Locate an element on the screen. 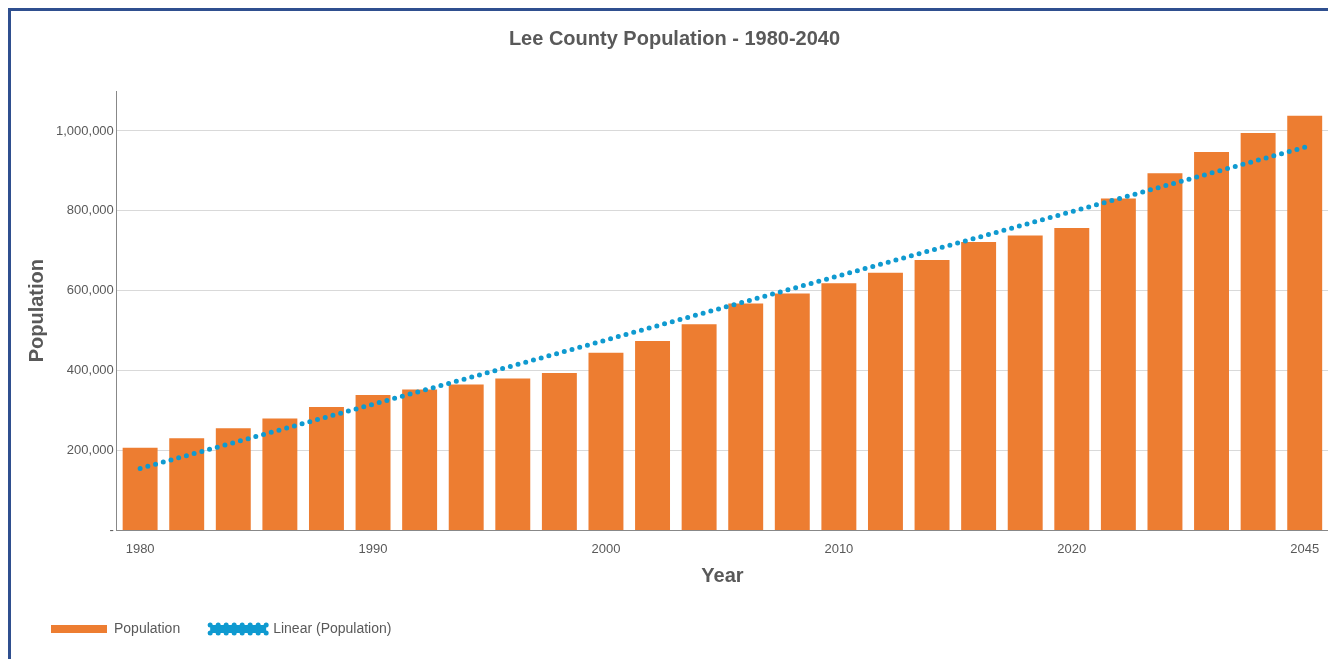  legend-label: Population is located at coordinates (147, 627).